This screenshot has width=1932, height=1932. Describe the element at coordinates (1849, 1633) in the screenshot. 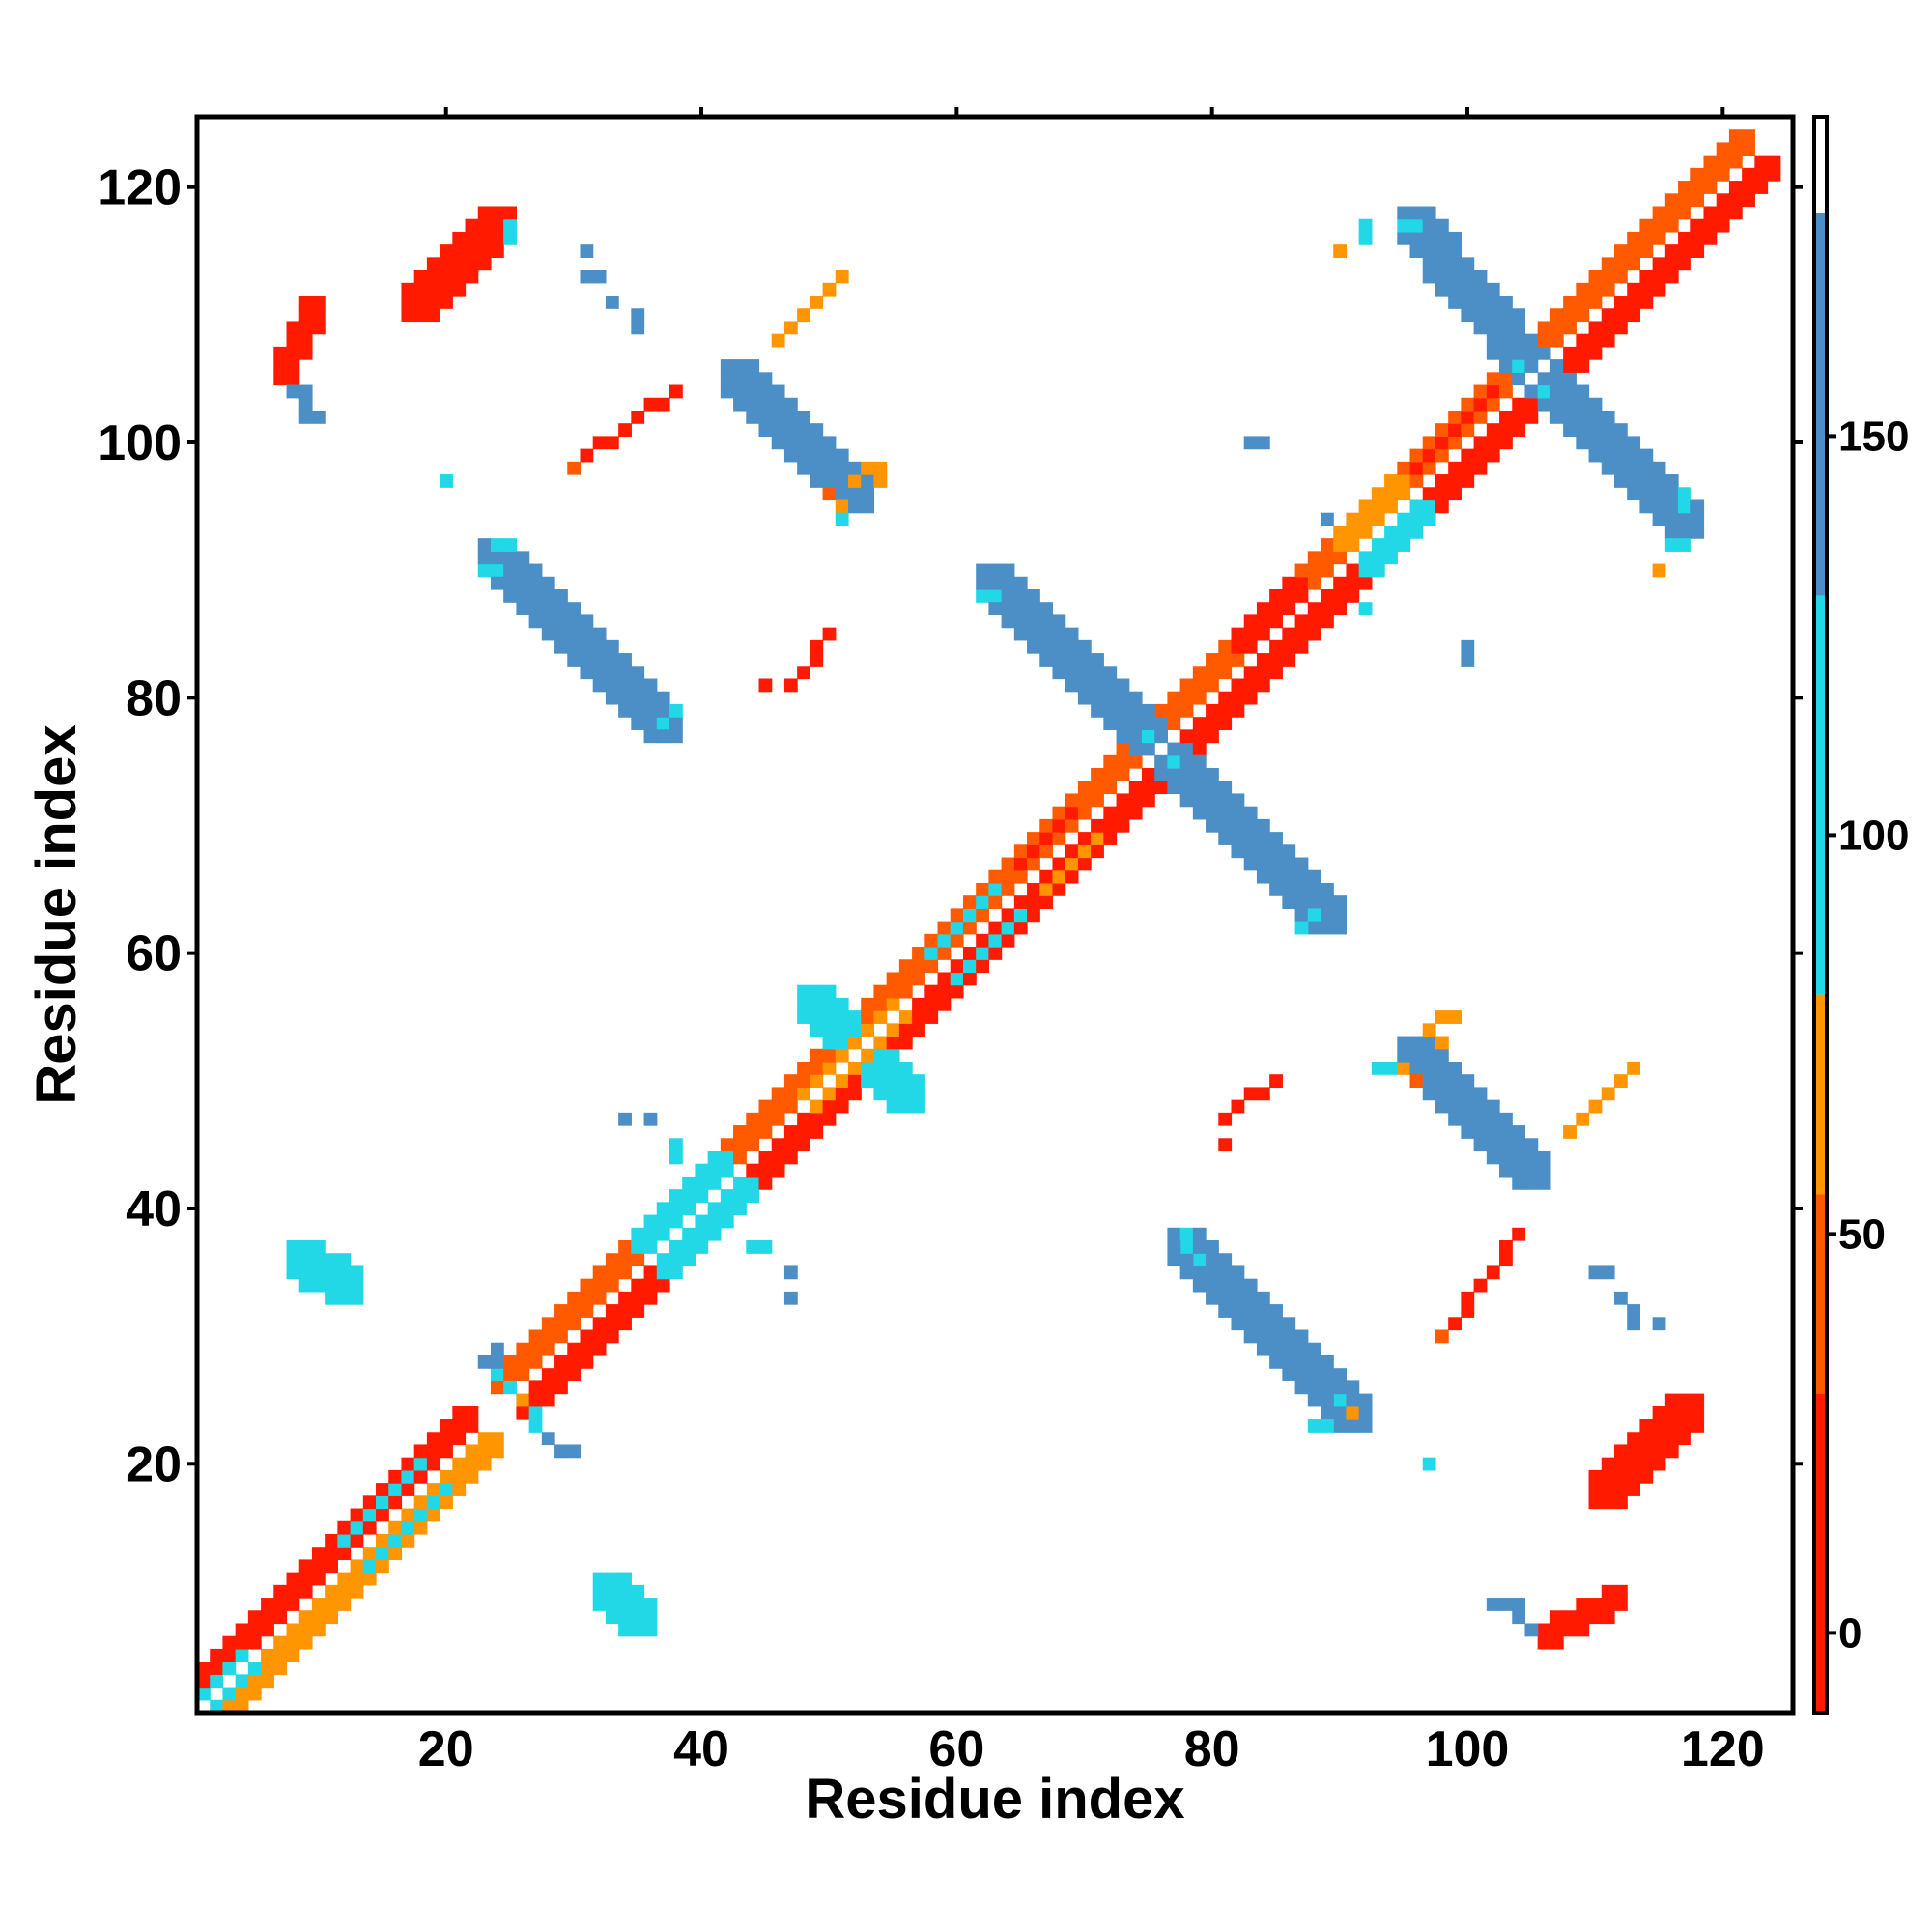

I see `colorbar-tick-label: 0` at that location.